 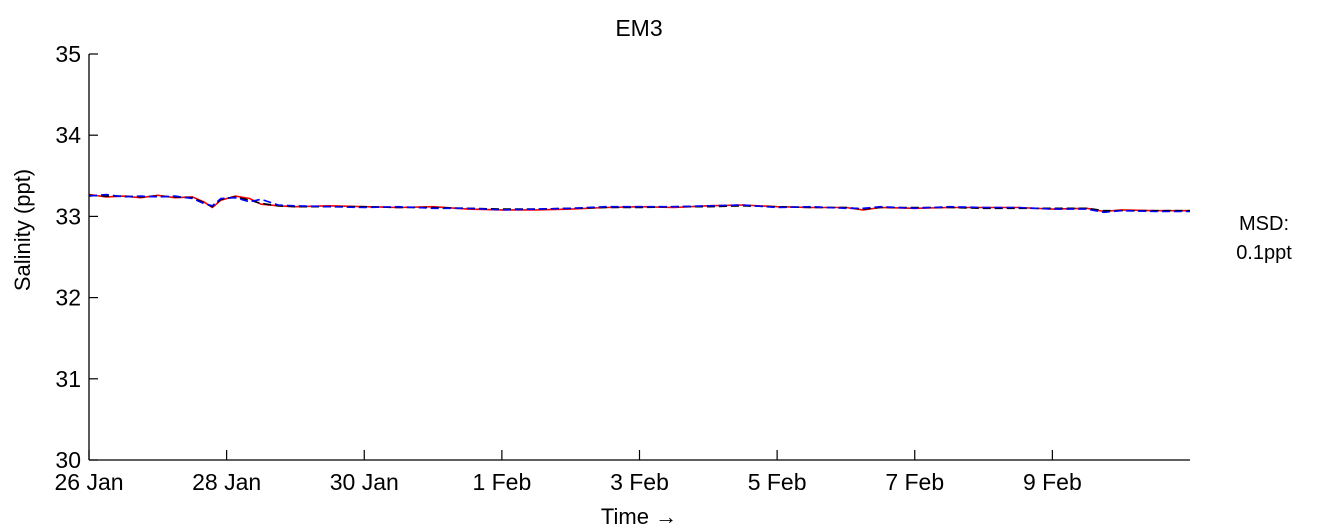 I want to click on msd-annotation-label: MSD:, so click(x=1264, y=224).